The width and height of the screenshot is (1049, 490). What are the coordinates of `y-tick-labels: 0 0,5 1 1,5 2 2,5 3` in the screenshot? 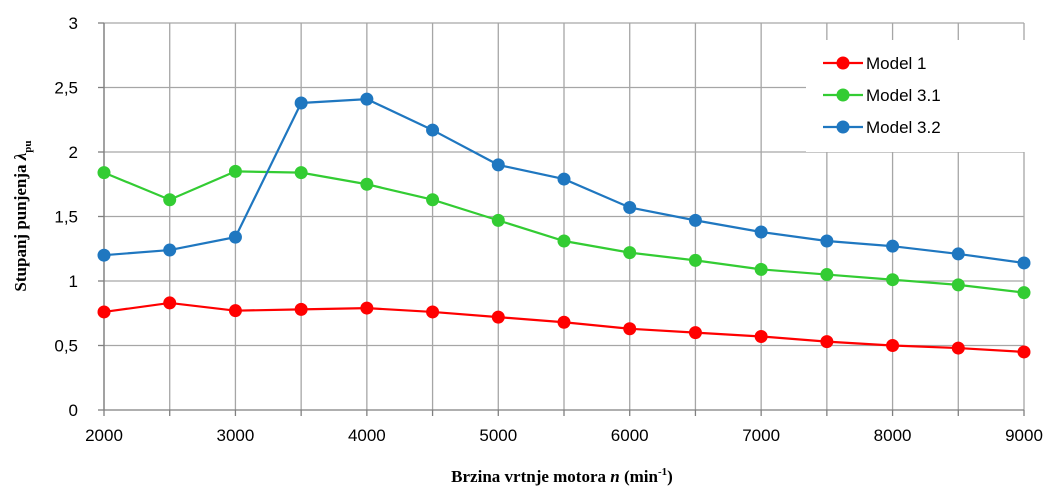 It's located at (66, 217).